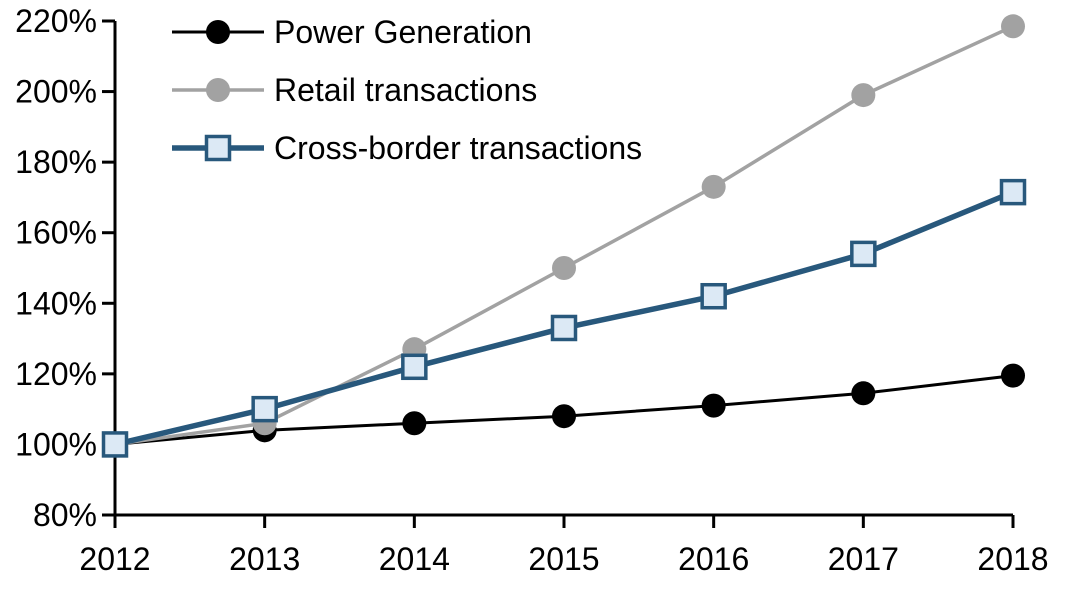 This screenshot has width=1076, height=590. I want to click on legend-item-power-generation: Power Generation, so click(407, 32).